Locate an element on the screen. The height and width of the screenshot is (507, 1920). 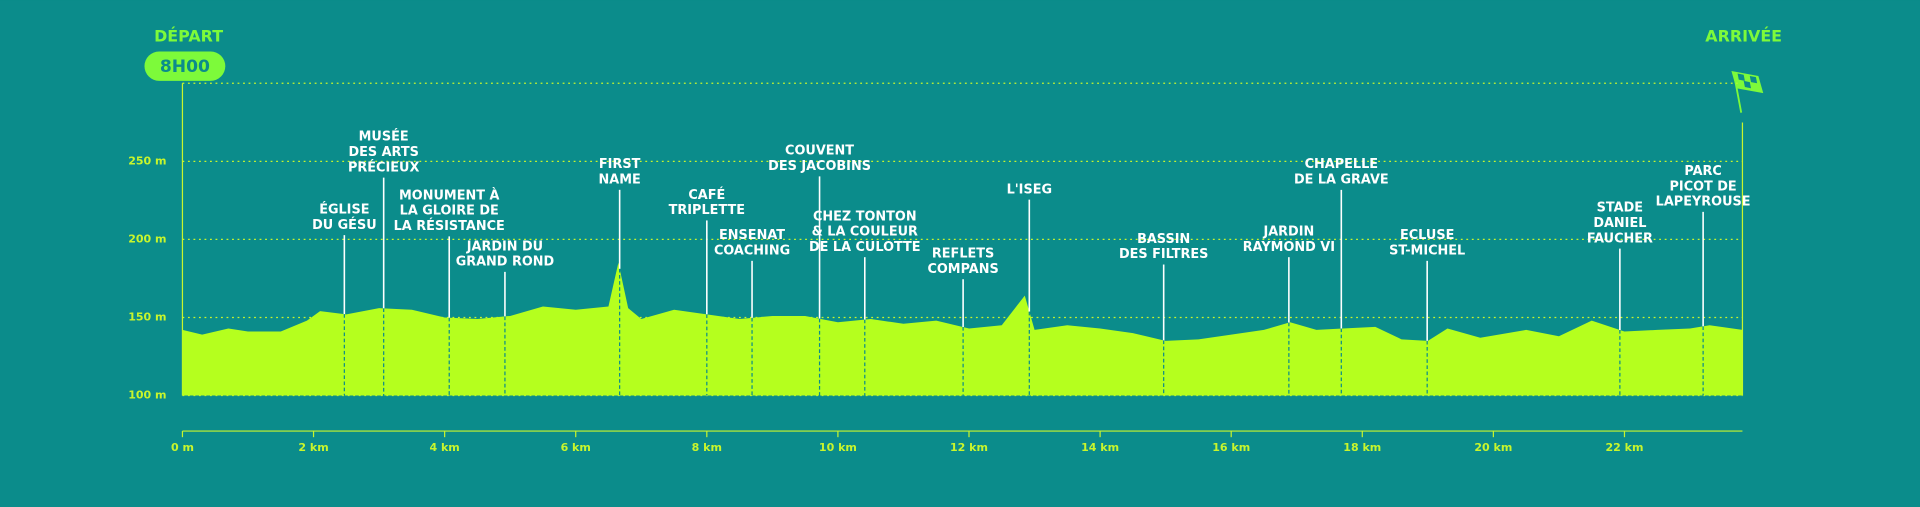
landmark-label: LA GLOIRE DE is located at coordinates (449, 211).